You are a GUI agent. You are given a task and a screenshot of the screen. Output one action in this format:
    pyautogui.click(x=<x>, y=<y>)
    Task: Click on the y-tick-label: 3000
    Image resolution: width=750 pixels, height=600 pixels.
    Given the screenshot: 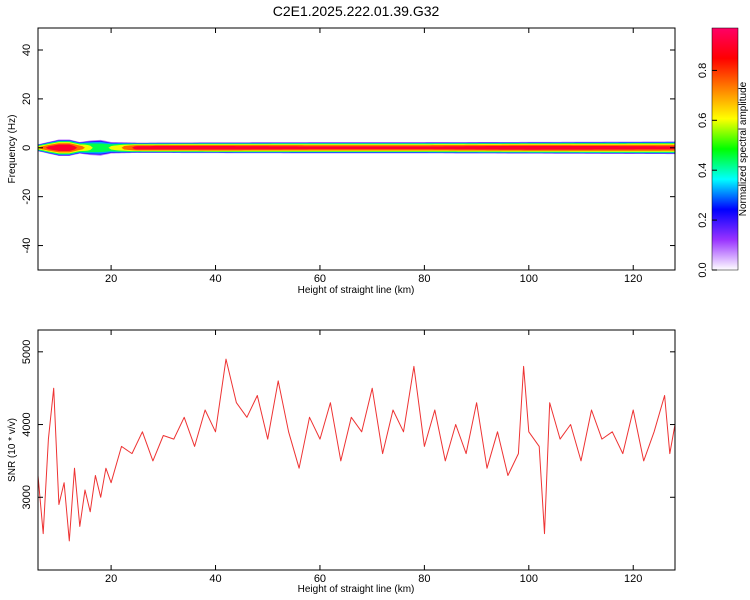 What is the action you would take?
    pyautogui.click(x=27, y=497)
    